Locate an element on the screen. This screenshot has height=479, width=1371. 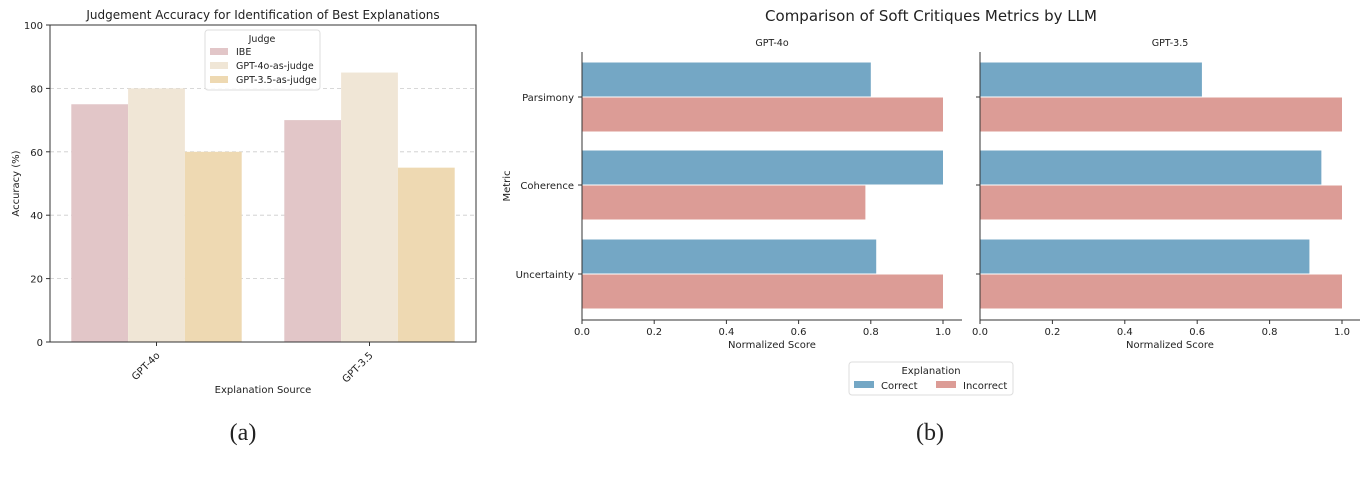
y-tick-label: 100 is located at coordinates (33, 26).